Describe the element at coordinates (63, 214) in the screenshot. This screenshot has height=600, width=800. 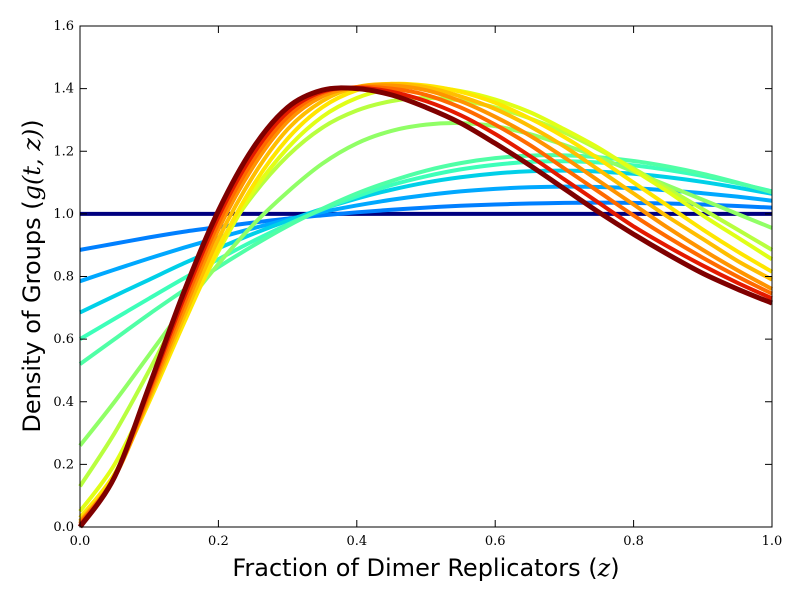
I see `y-tick-label: 1.0` at that location.